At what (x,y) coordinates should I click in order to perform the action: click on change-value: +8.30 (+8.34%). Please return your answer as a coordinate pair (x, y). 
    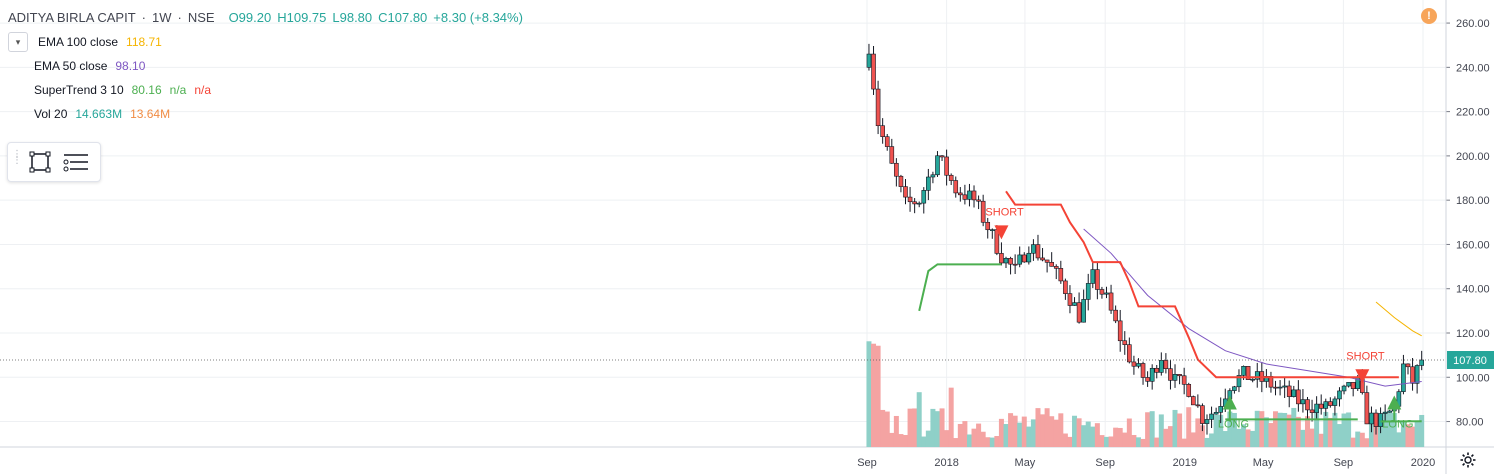
    Looking at the image, I should click on (478, 17).